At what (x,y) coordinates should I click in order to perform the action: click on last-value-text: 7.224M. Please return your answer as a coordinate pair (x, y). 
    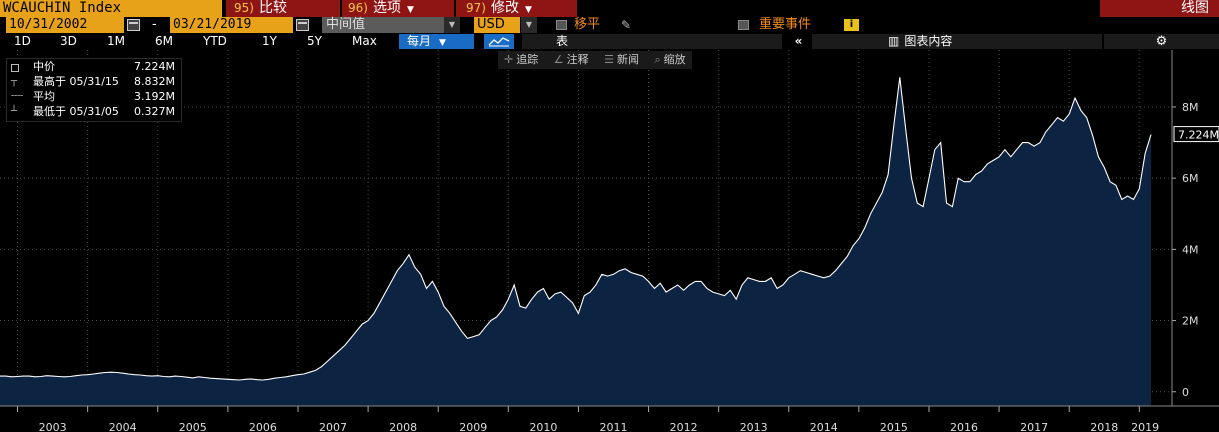
    Looking at the image, I should click on (1198, 135).